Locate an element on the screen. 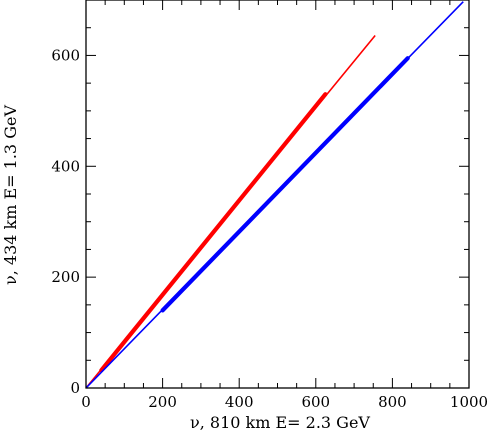 The image size is (491, 436). x-axis-label: ν, 810 km E= 2.3 GeV is located at coordinates (280, 422).